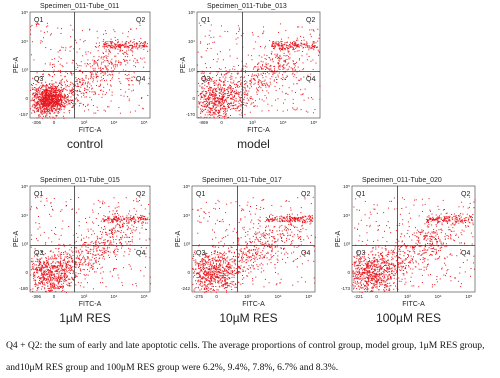  Describe the element at coordinates (38, 194) in the screenshot. I see `quadrant-label: Q1` at that location.